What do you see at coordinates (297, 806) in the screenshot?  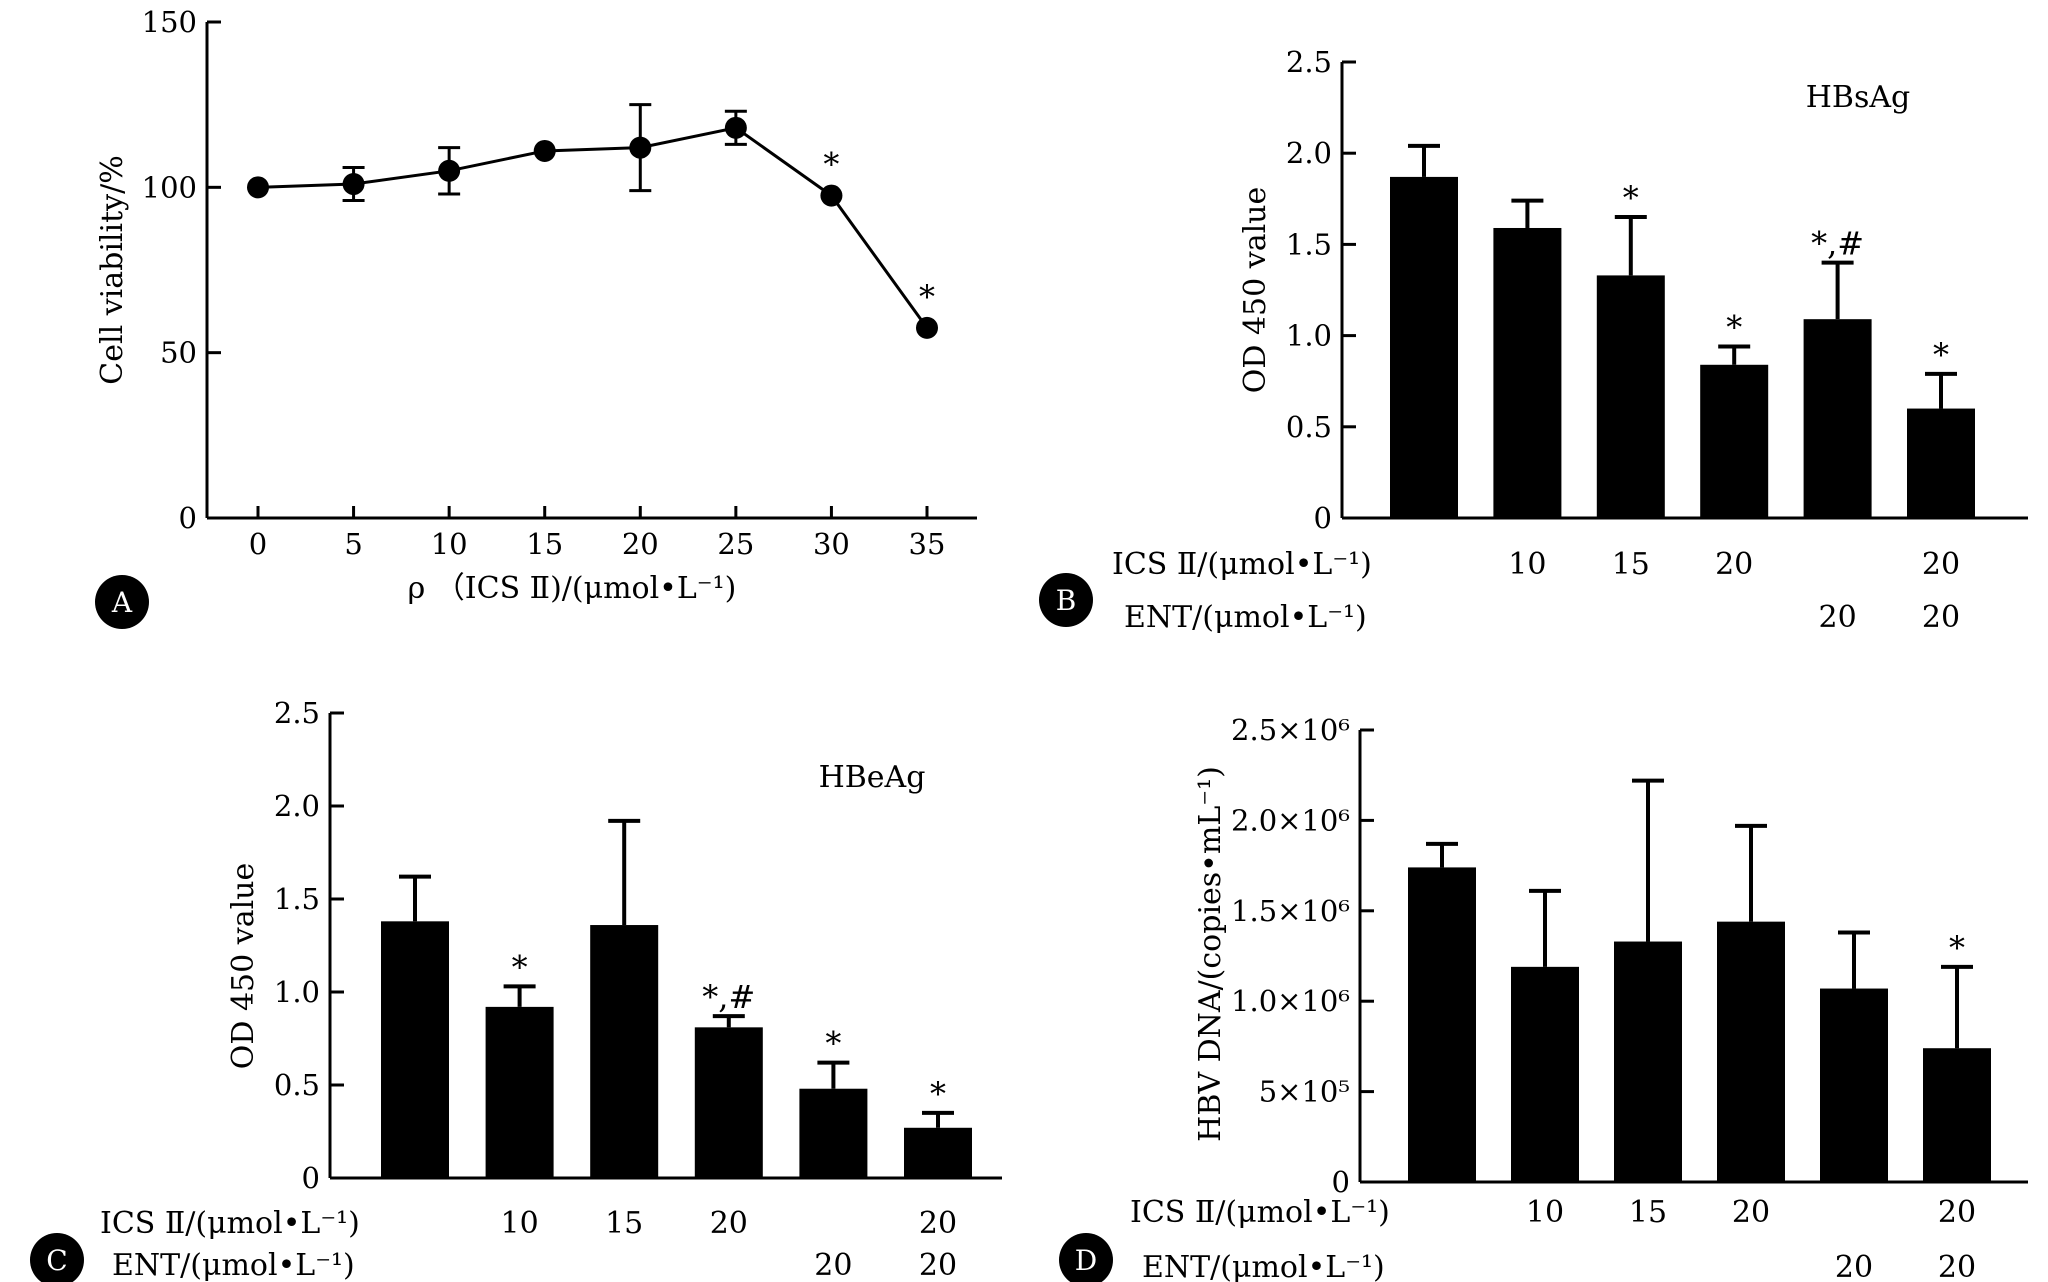 I see `y-tick-label: 2.0` at bounding box center [297, 806].